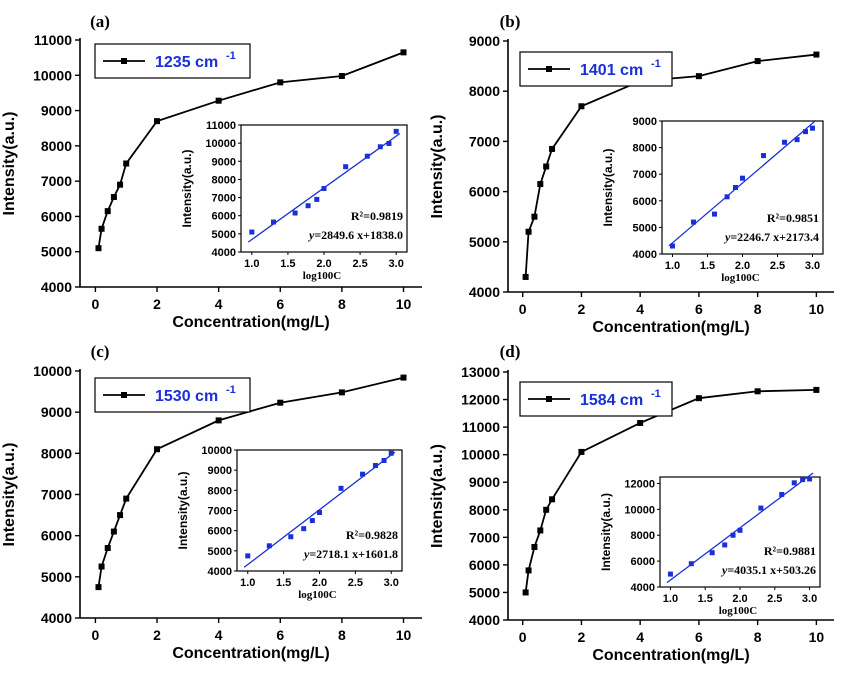  Describe the element at coordinates (377, 216) in the screenshot. I see `r2-annotation: R²=0.9819` at that location.